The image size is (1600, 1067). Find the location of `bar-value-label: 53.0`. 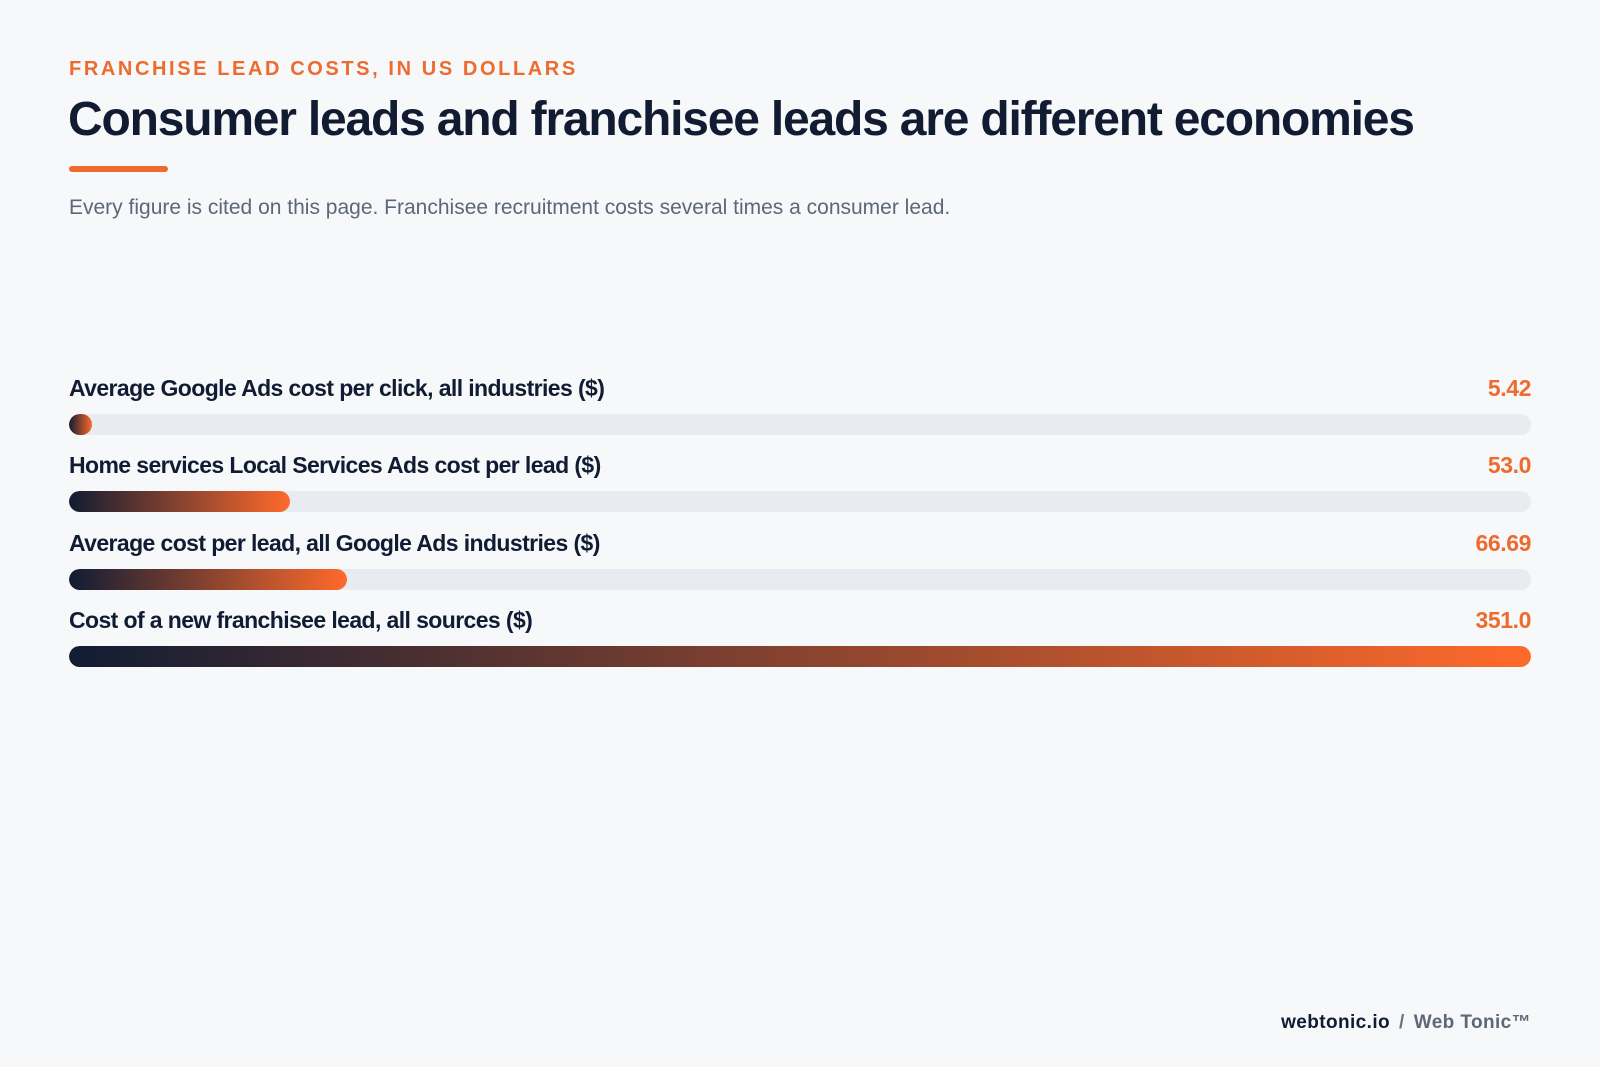

bar-value-label: 53.0 is located at coordinates (1509, 465).